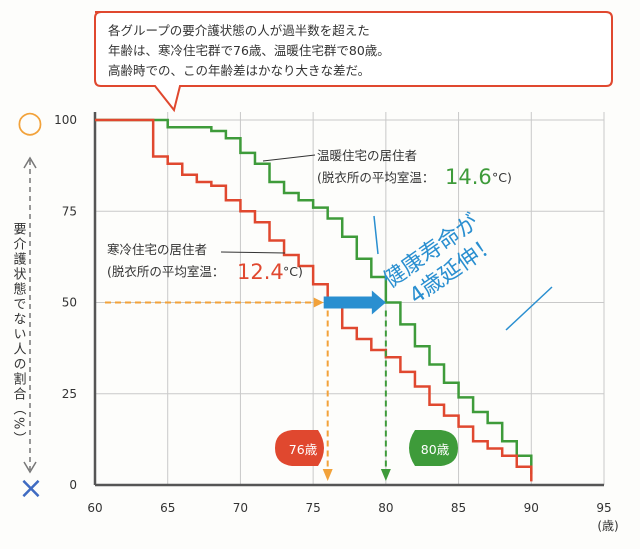  I want to click on x-tick-80: 80, so click(385, 508).